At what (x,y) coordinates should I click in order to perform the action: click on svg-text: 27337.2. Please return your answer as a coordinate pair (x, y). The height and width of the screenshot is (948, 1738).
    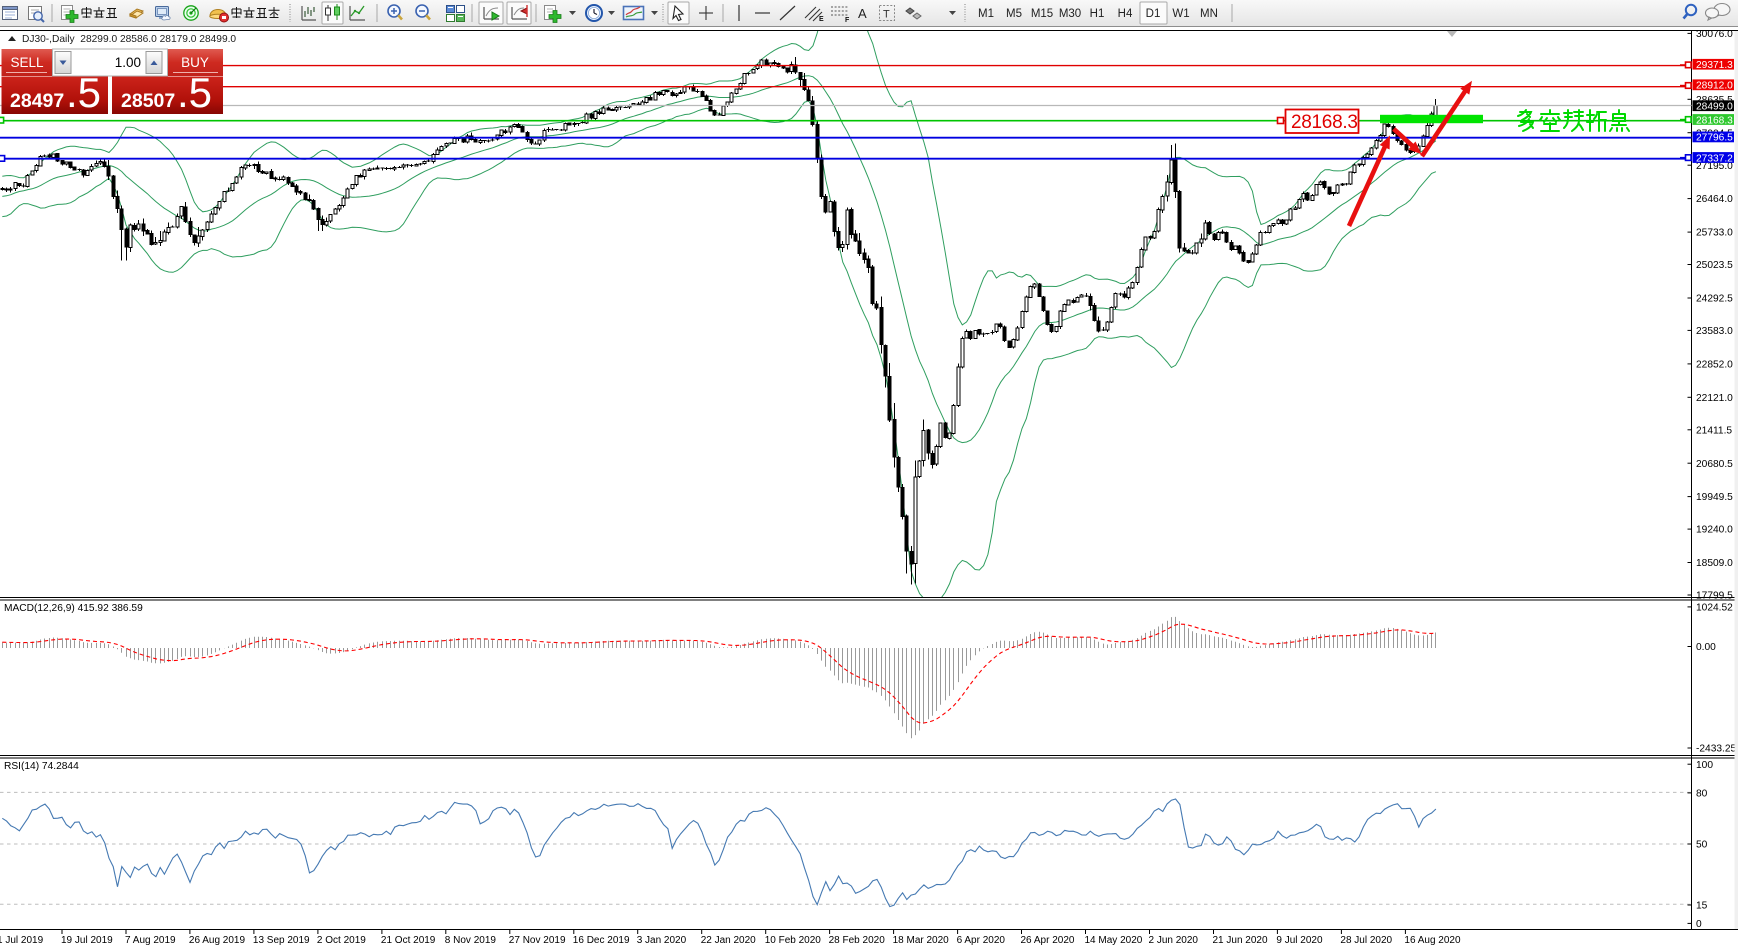
    Looking at the image, I should click on (1714, 158).